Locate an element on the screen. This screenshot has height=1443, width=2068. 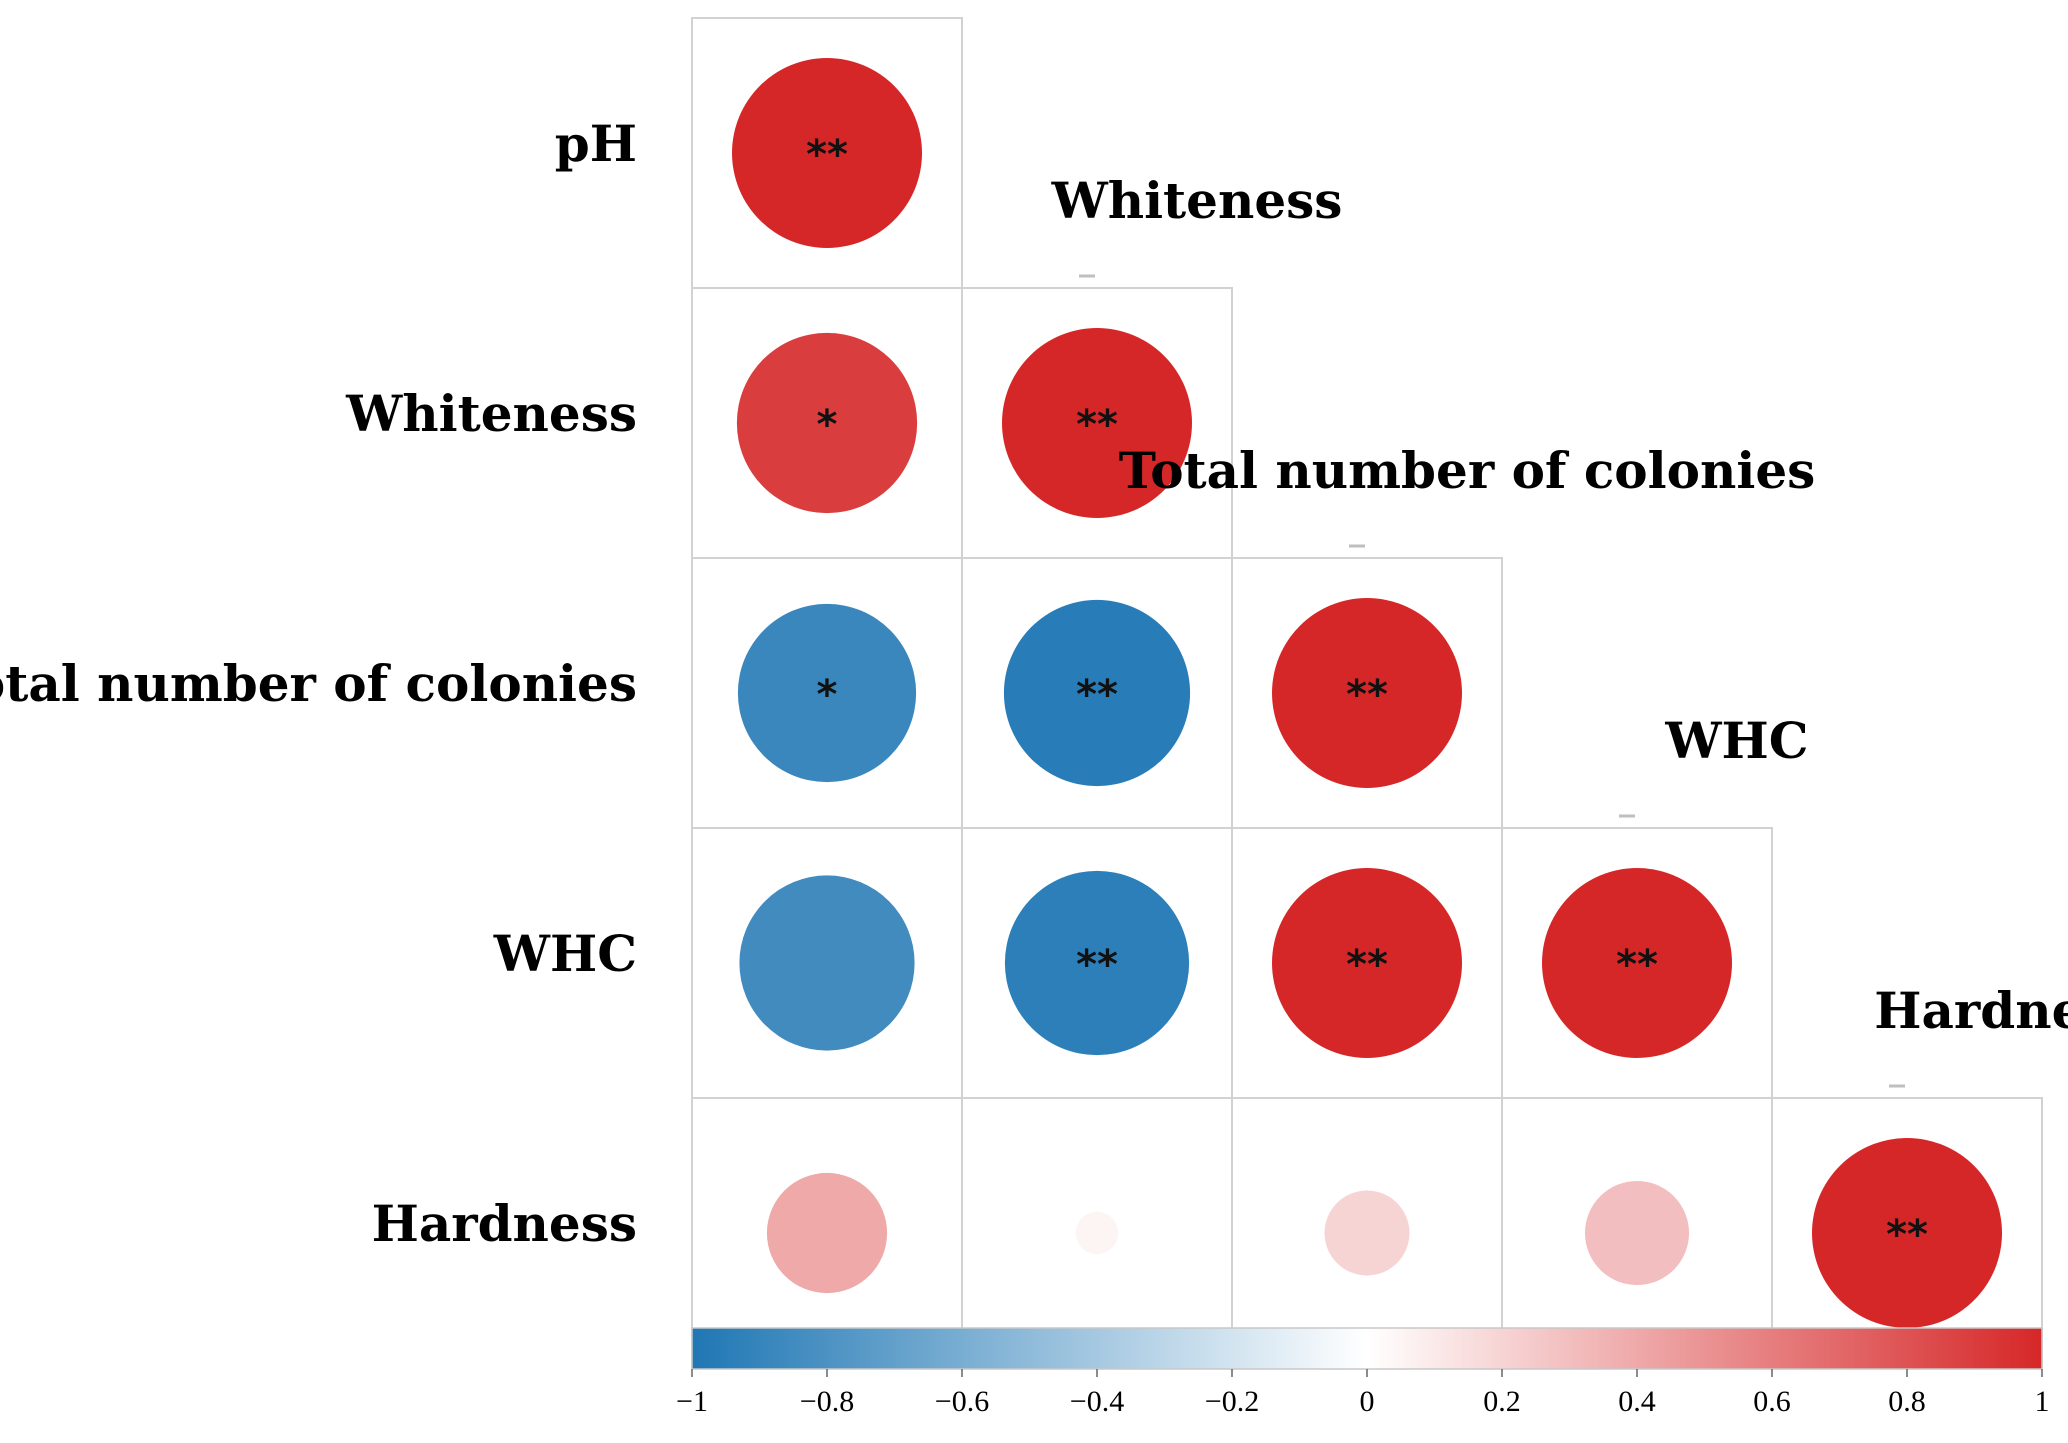
colorbar-gradient is located at coordinates (1367, 1348).